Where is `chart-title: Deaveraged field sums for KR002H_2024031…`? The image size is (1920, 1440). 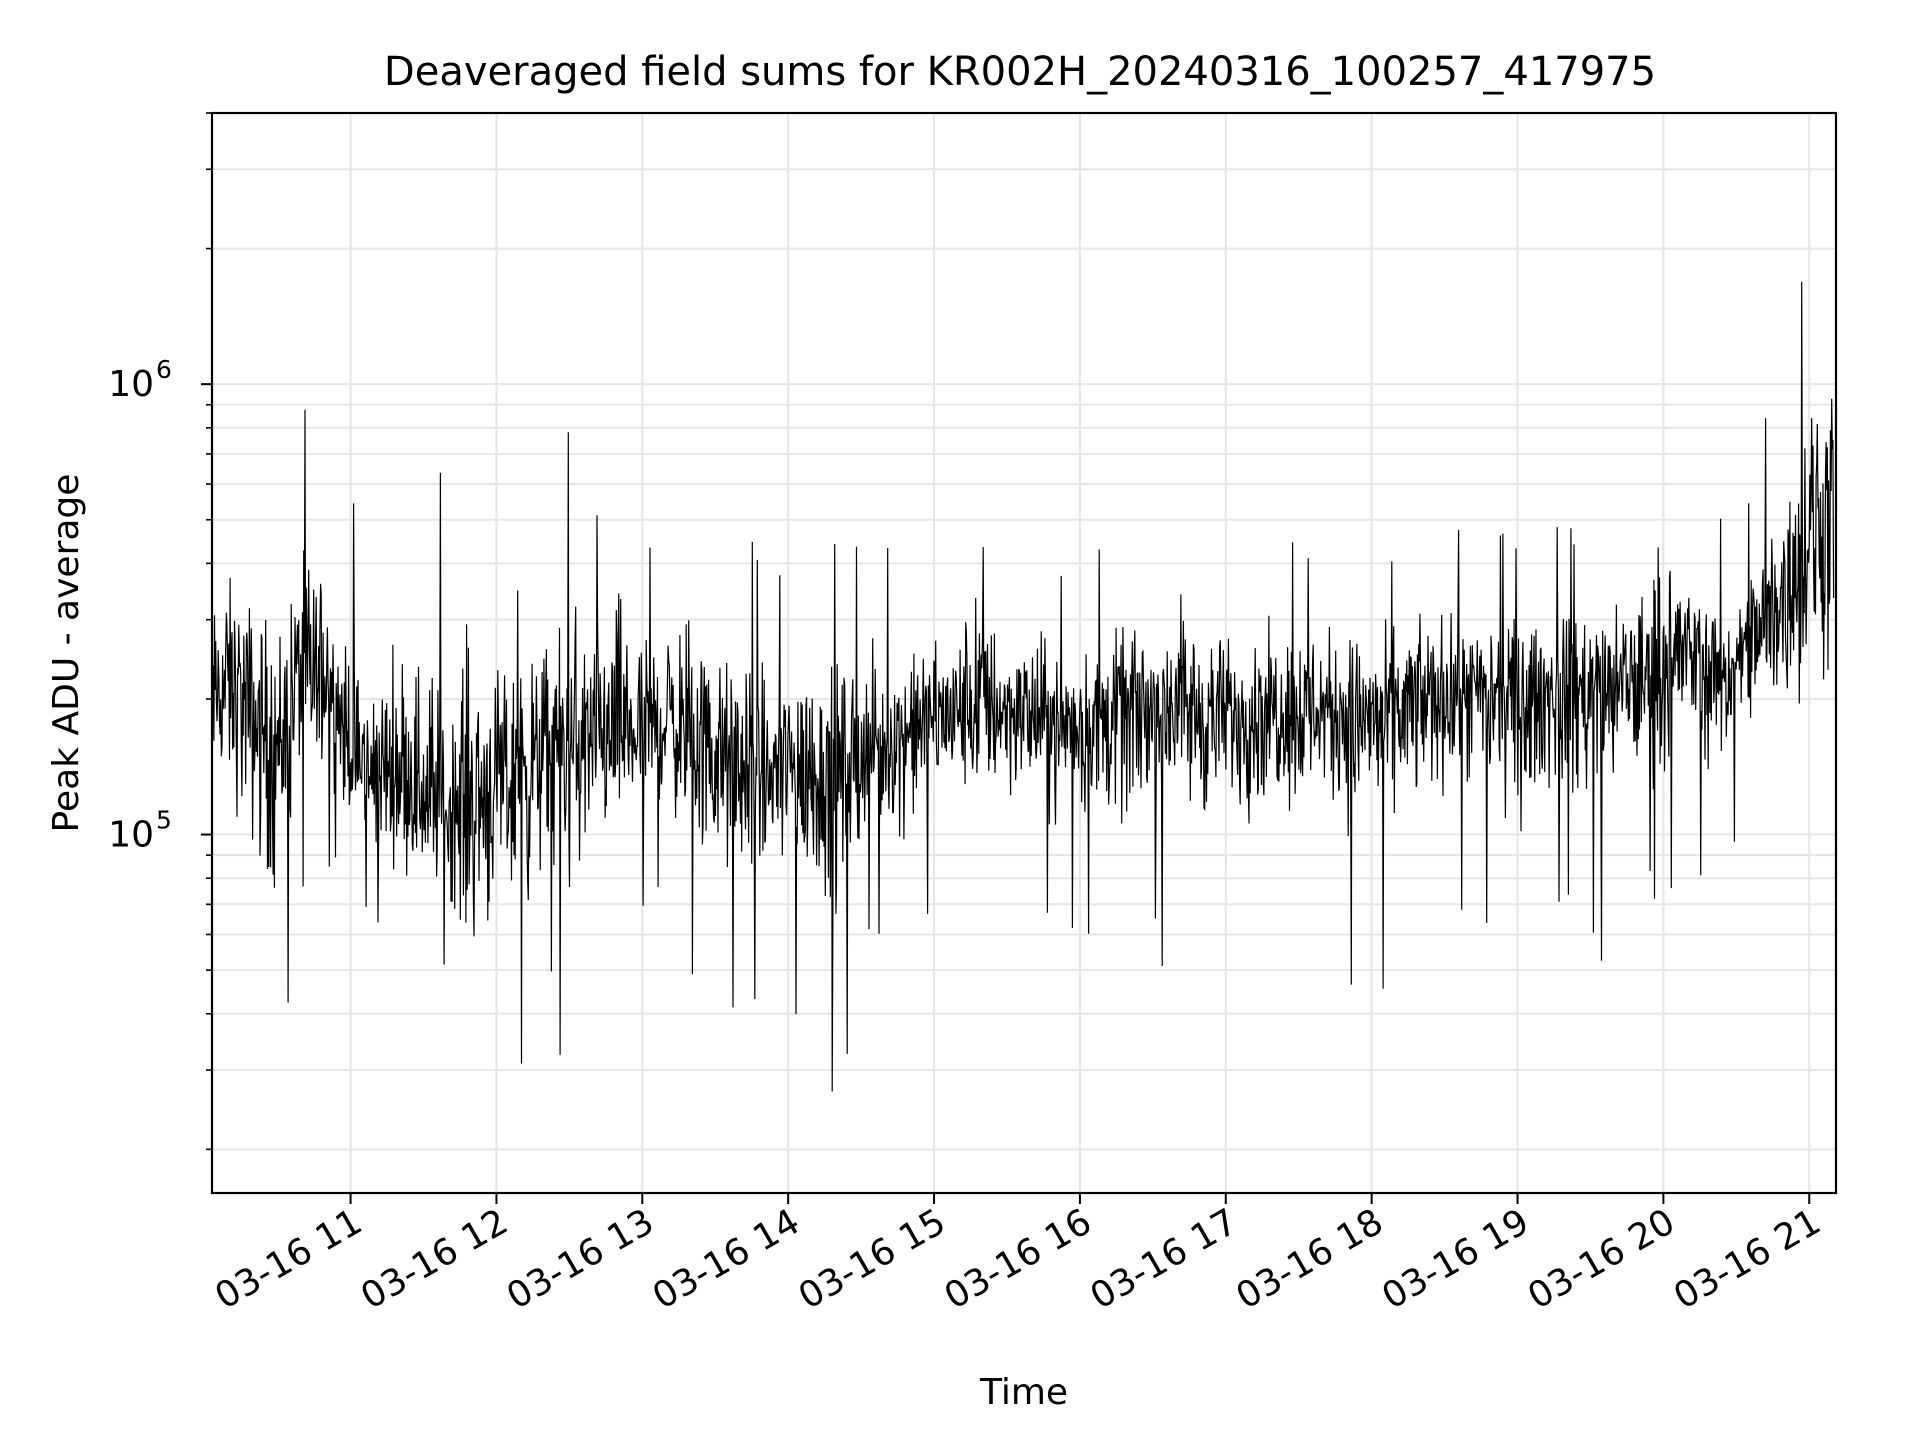 chart-title: Deaveraged field sums for KR002H_2024031… is located at coordinates (1020, 72).